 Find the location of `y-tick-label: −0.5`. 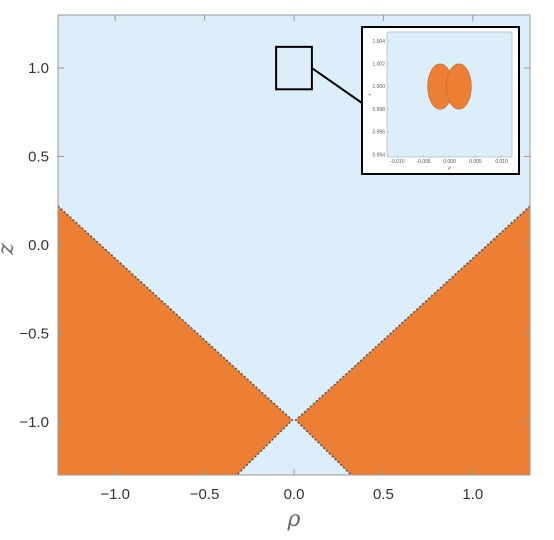

y-tick-label: −0.5 is located at coordinates (34, 333).